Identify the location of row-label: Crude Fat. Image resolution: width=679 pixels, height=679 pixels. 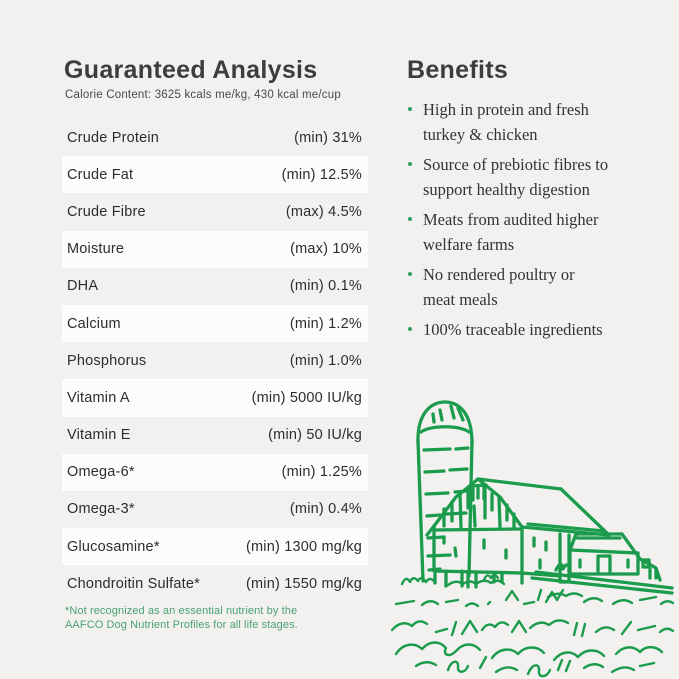
(100, 174).